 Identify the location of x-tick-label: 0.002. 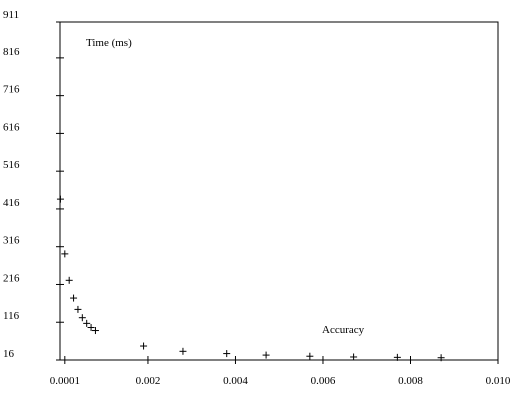
(148, 381).